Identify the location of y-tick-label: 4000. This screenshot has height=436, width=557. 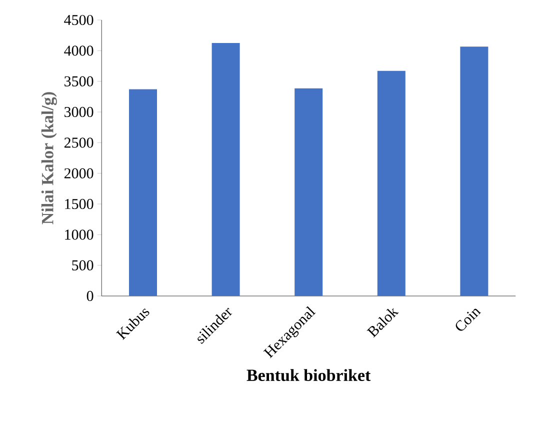
(79, 51).